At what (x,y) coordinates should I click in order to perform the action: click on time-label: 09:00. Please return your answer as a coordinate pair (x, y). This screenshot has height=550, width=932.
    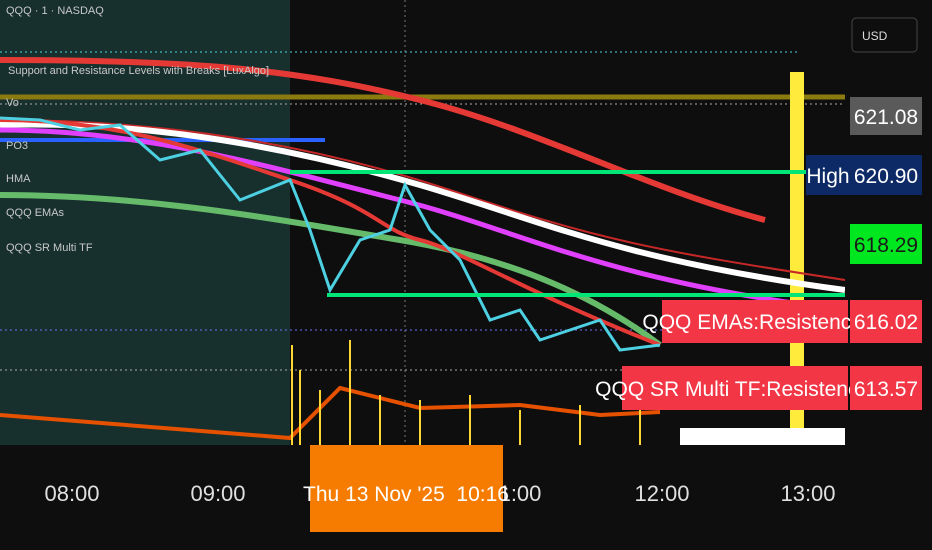
    Looking at the image, I should click on (217, 493).